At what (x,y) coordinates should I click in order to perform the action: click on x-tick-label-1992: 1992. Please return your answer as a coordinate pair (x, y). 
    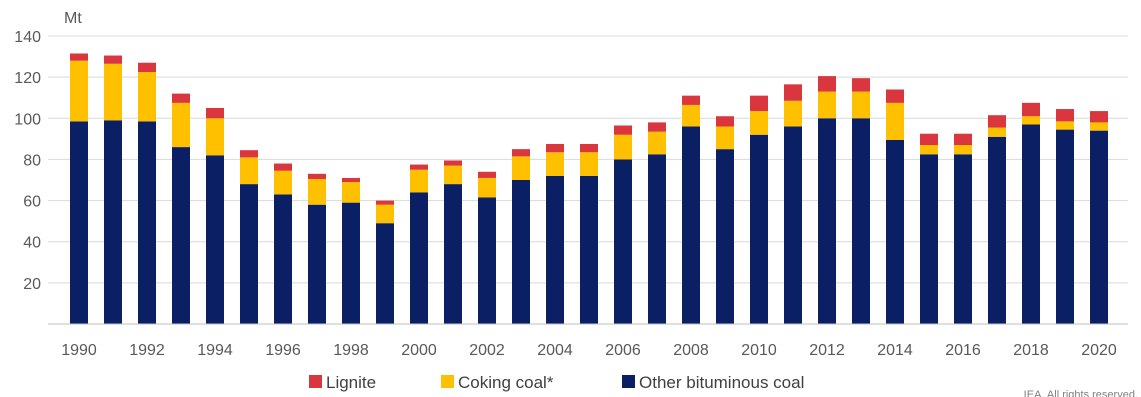
    Looking at the image, I should click on (147, 350).